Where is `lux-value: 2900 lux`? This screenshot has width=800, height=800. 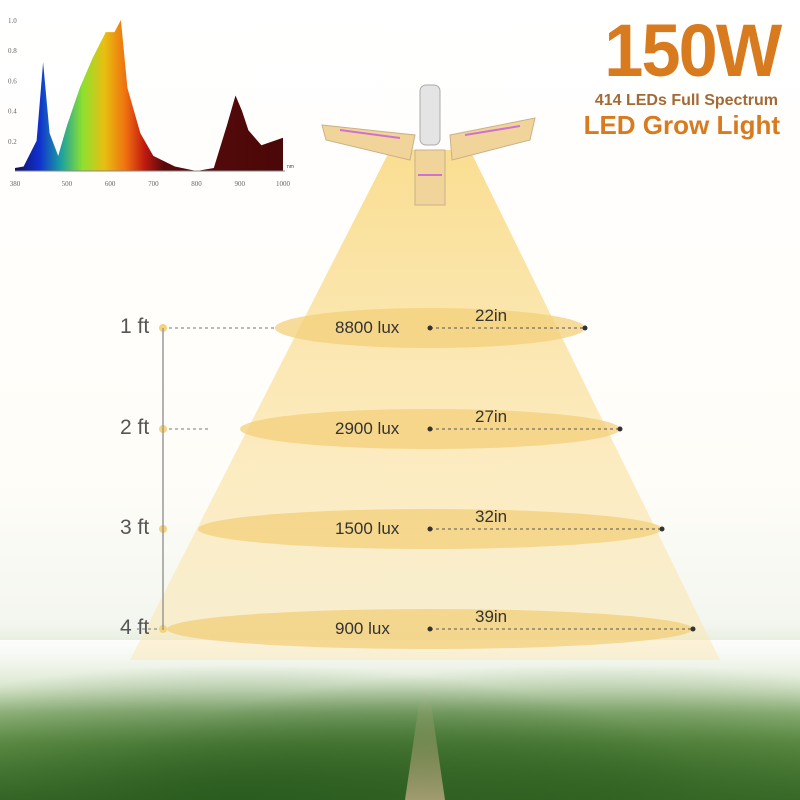
lux-value: 2900 lux is located at coordinates (367, 428).